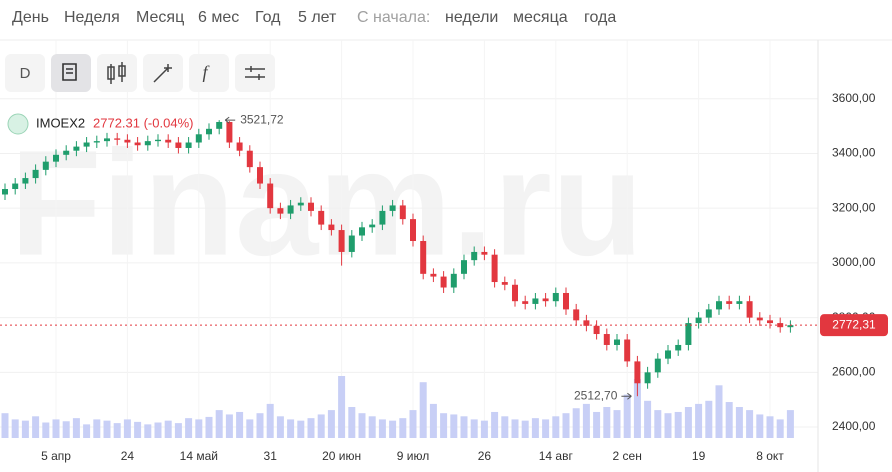  Describe the element at coordinates (160, 17) in the screenshot. I see `period-month: Месяц` at that location.